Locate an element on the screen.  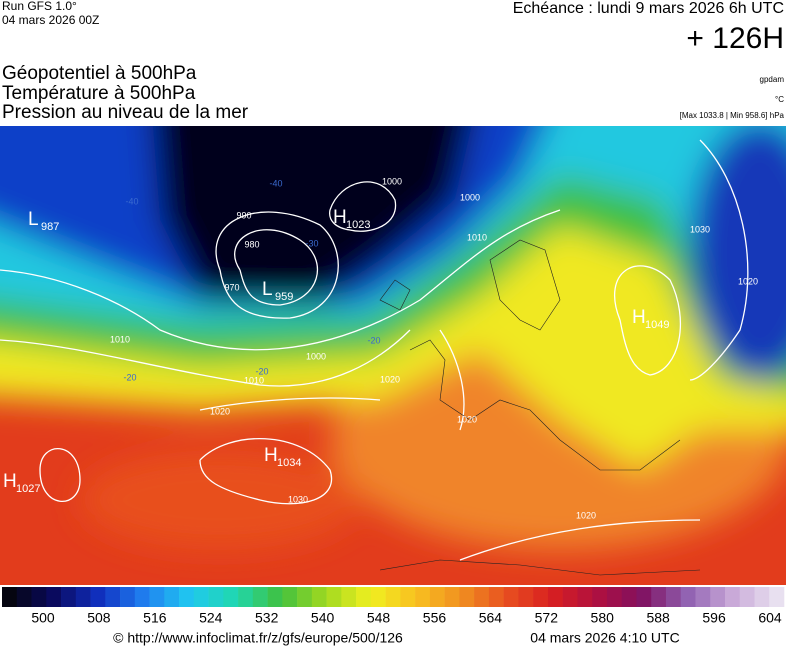
colorbar-tick-label: 524 is located at coordinates (211, 618).